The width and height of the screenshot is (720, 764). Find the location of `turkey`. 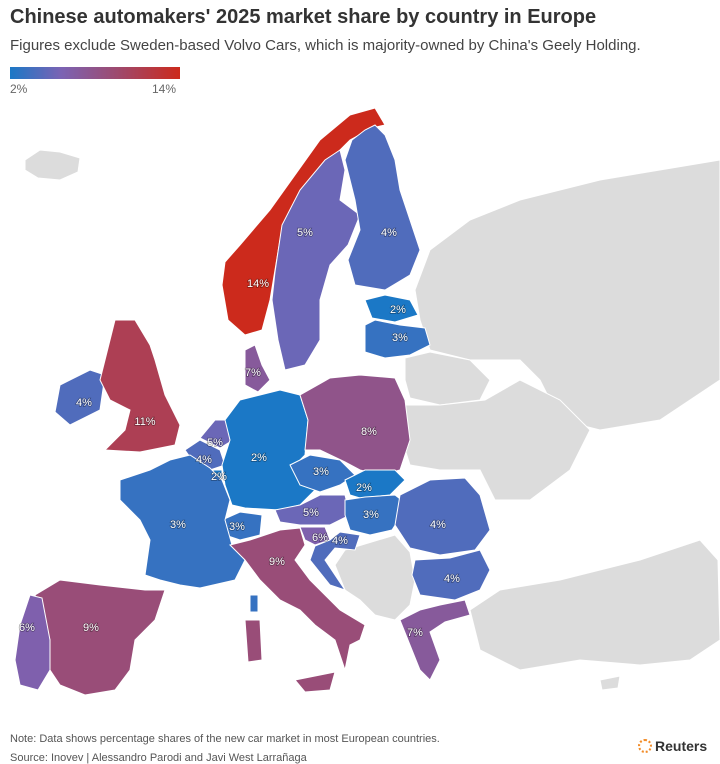

turkey is located at coordinates (594, 605).